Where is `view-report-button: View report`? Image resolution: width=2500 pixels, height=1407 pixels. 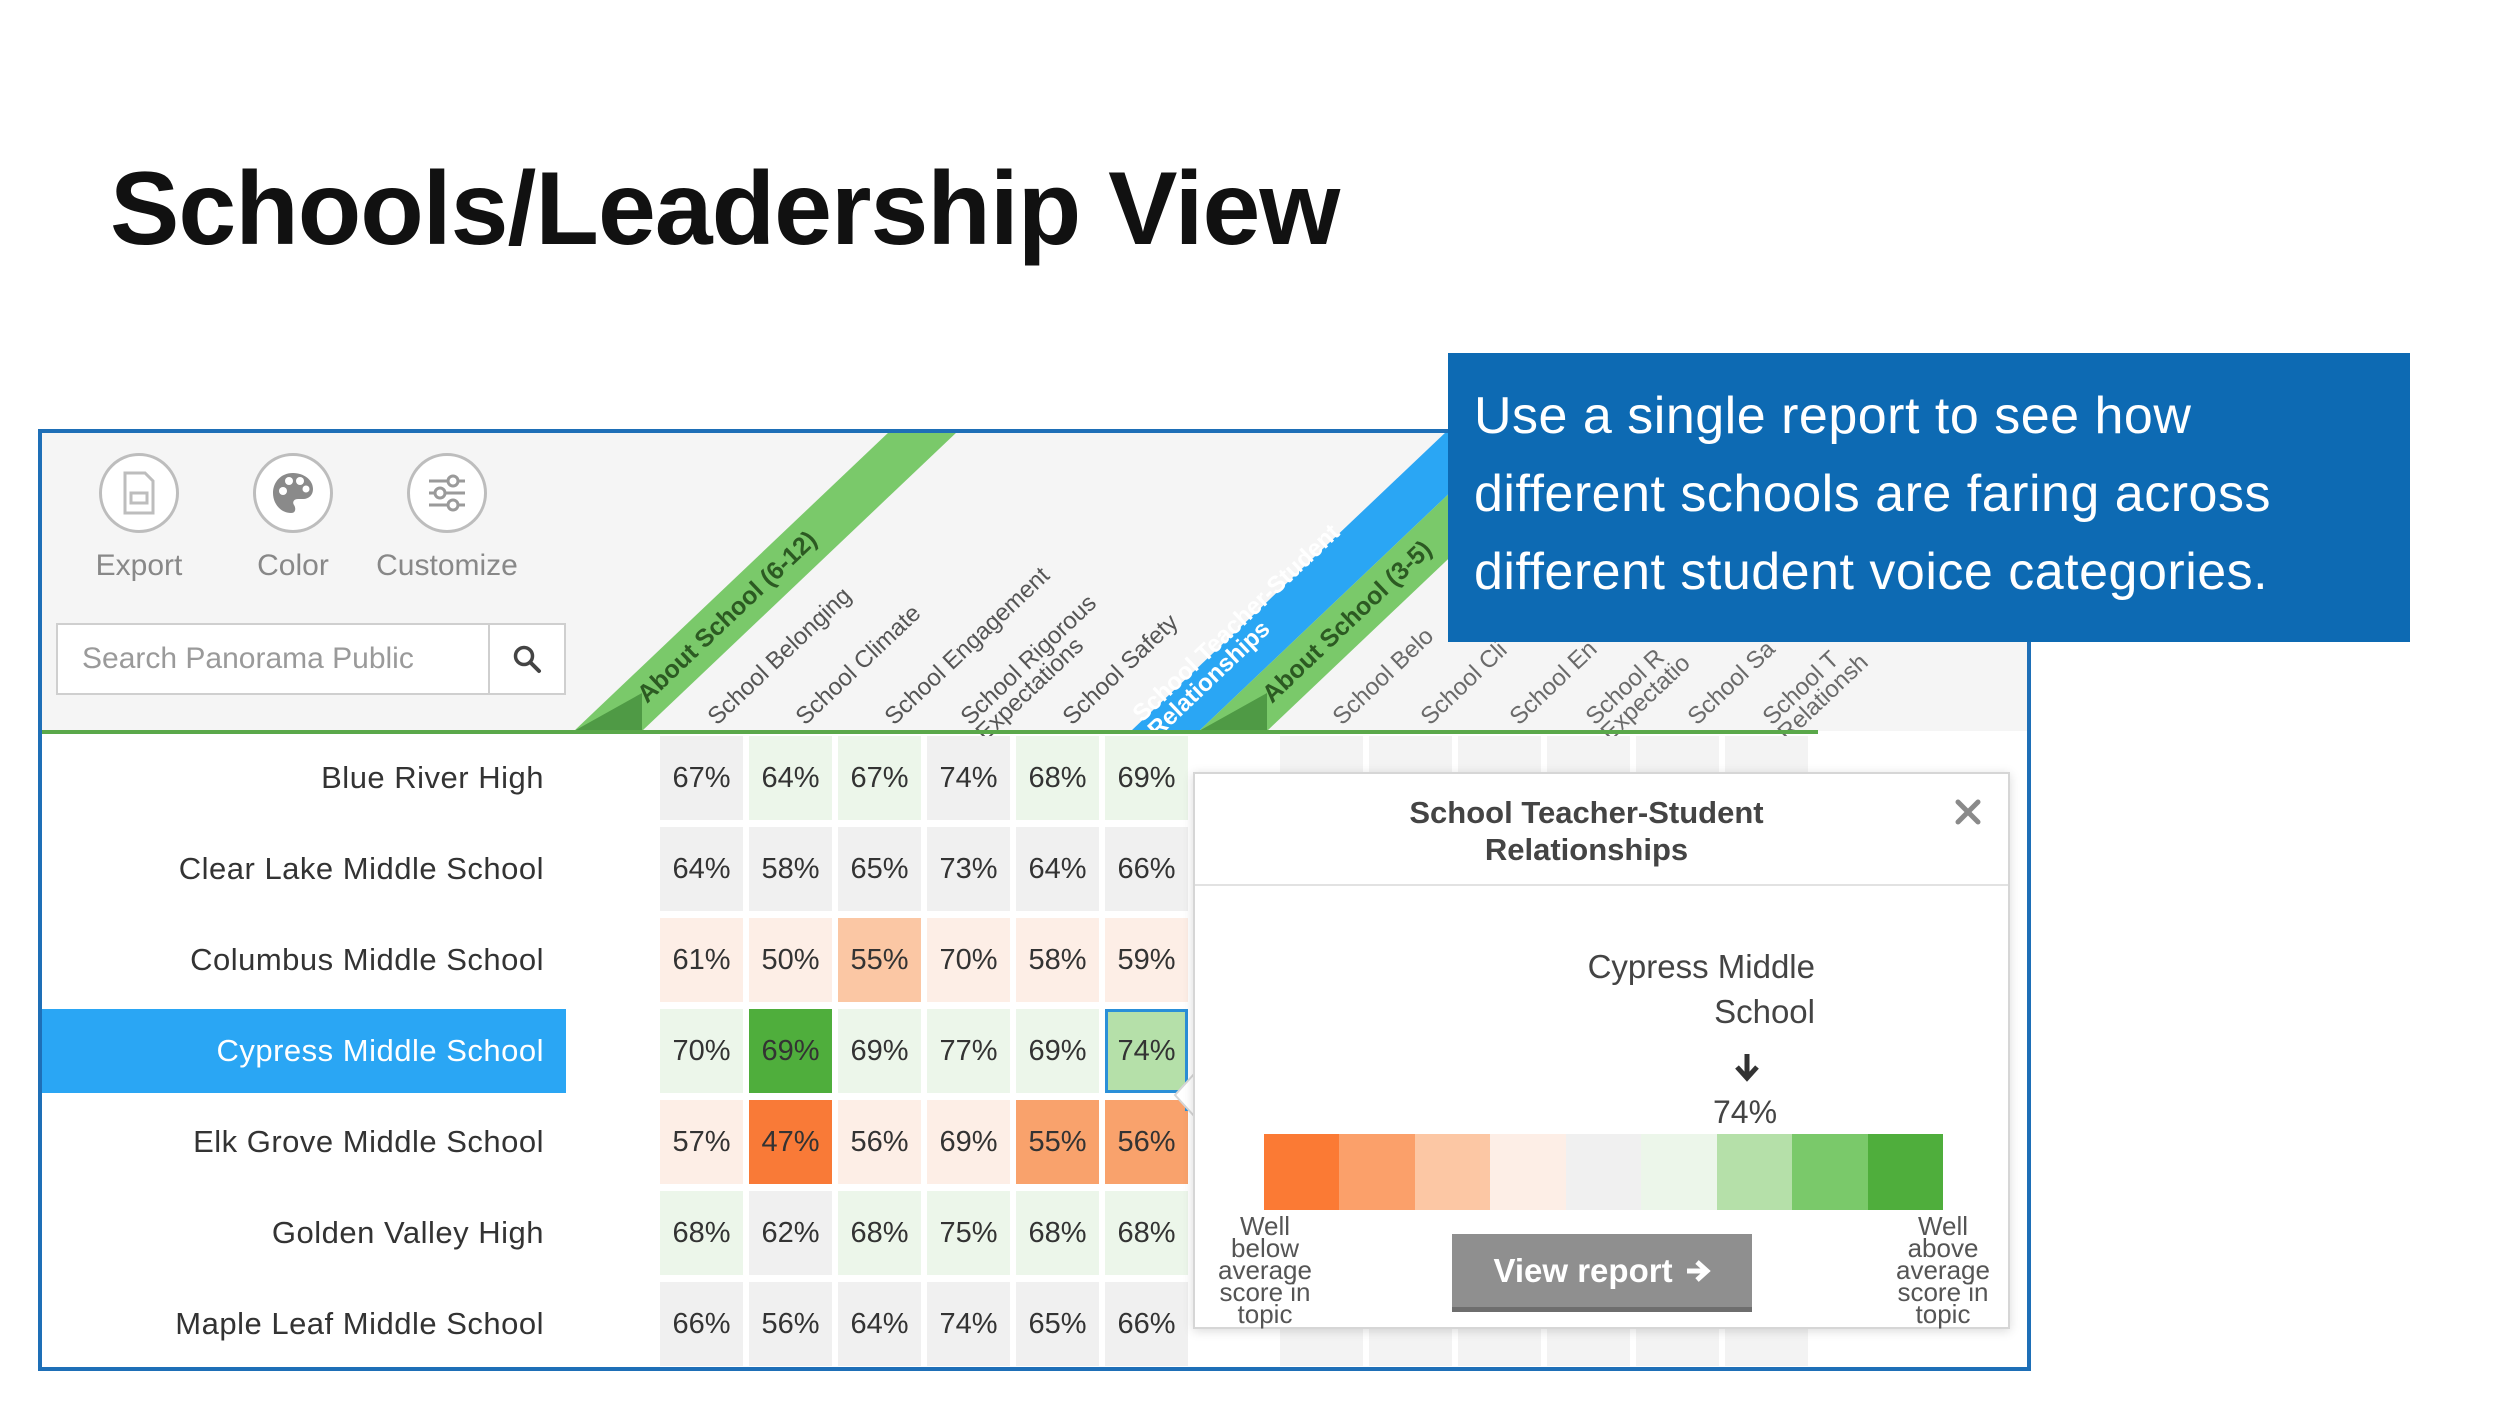
view-report-button: View report is located at coordinates (1602, 1273).